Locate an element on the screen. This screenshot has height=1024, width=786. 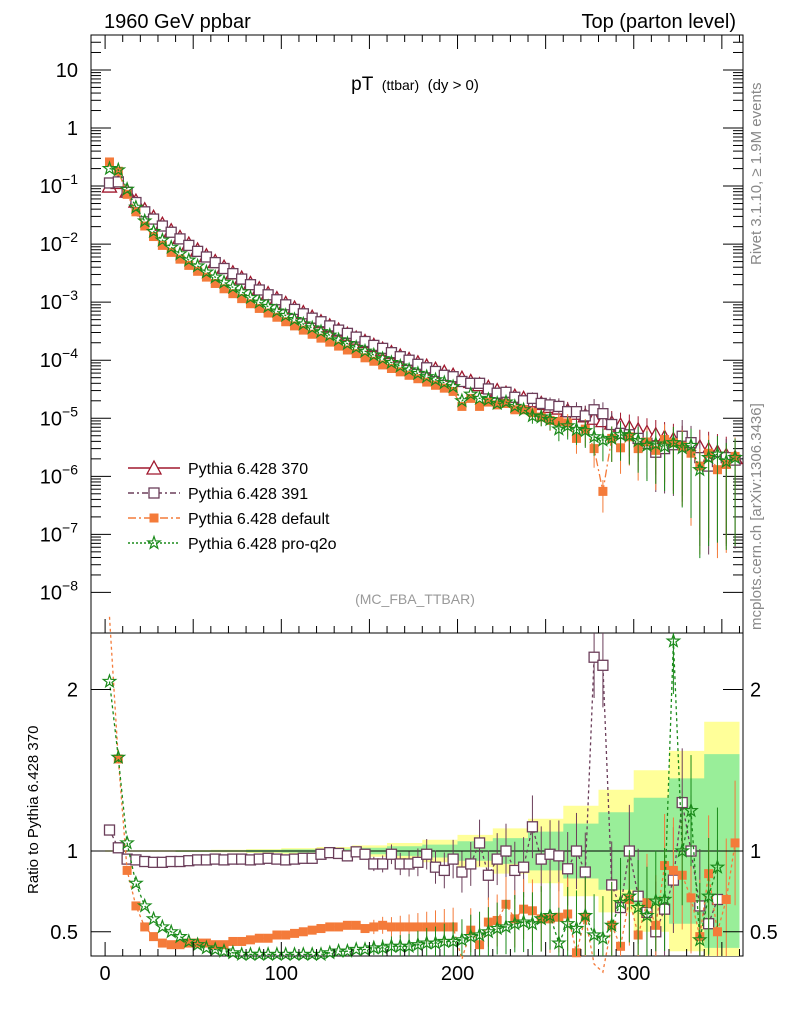
x-tick-label: 300 is located at coordinates (633, 974).